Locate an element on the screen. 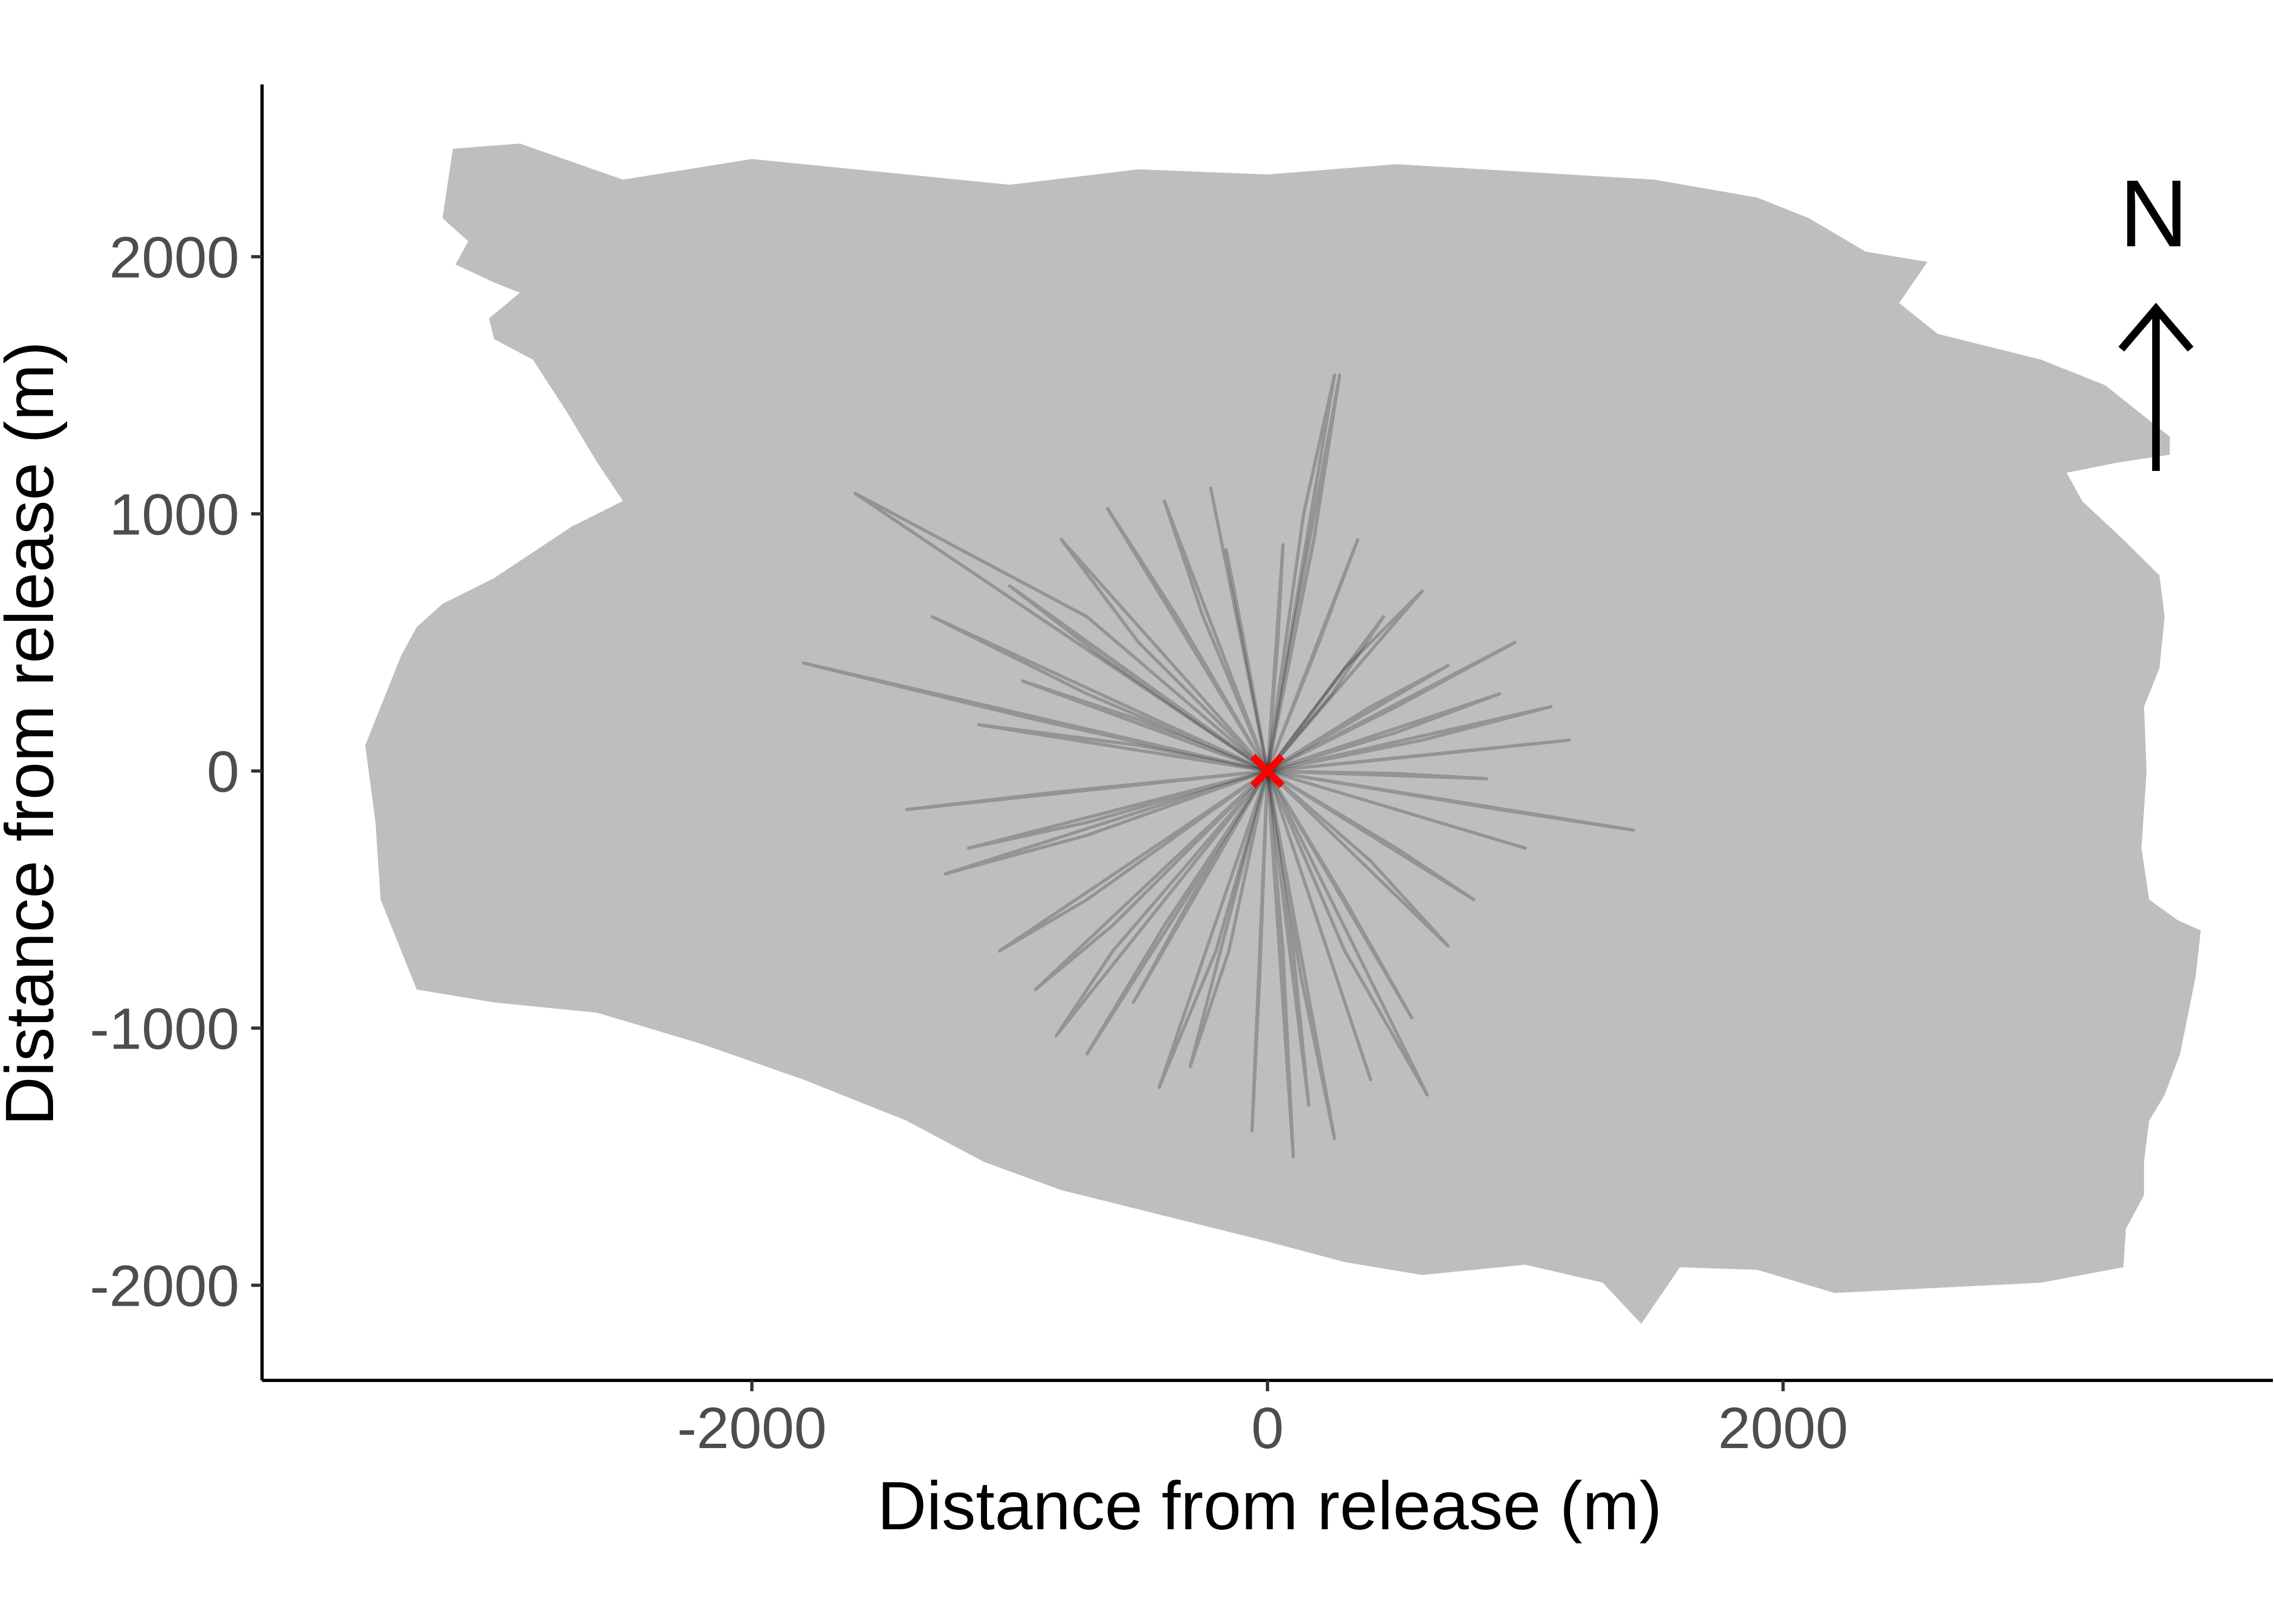 The height and width of the screenshot is (1624, 2274). north-arrow: N is located at coordinates (2156, 316).